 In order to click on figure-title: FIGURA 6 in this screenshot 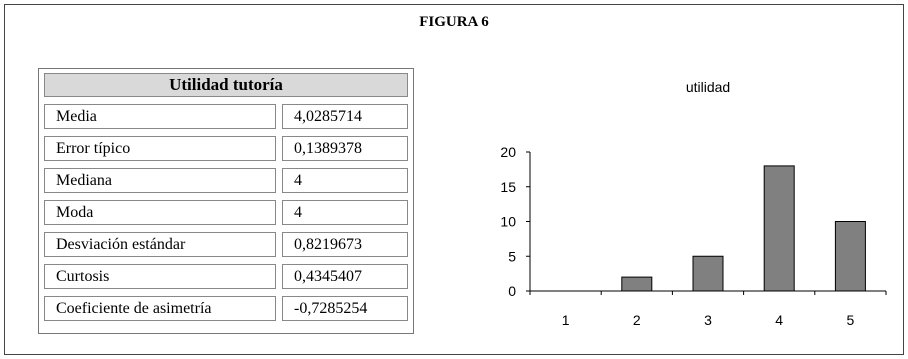, I will do `click(454, 22)`.